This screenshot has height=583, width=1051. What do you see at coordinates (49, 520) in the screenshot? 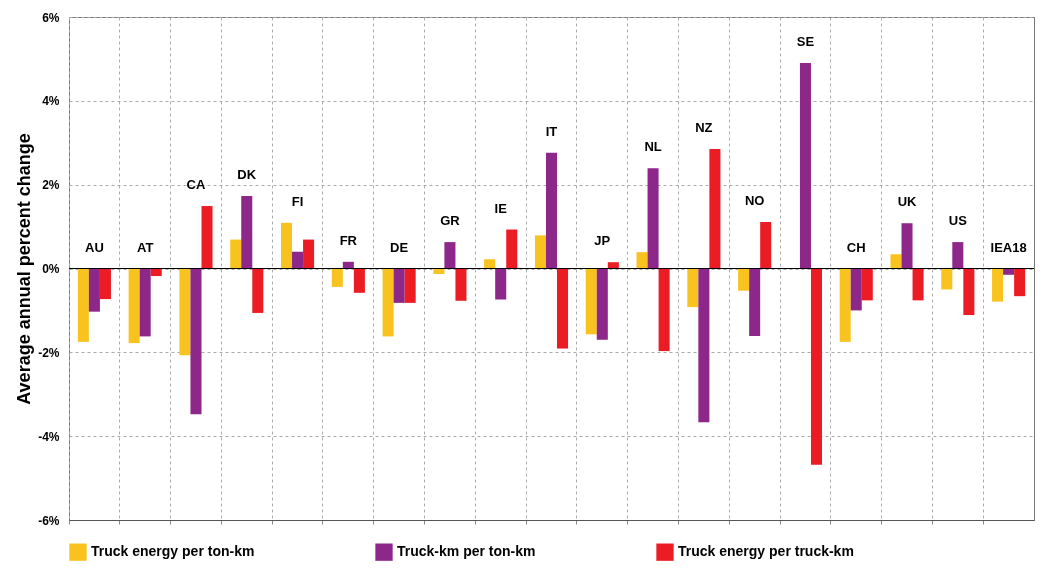
I see `y-tick-label: -6%` at bounding box center [49, 520].